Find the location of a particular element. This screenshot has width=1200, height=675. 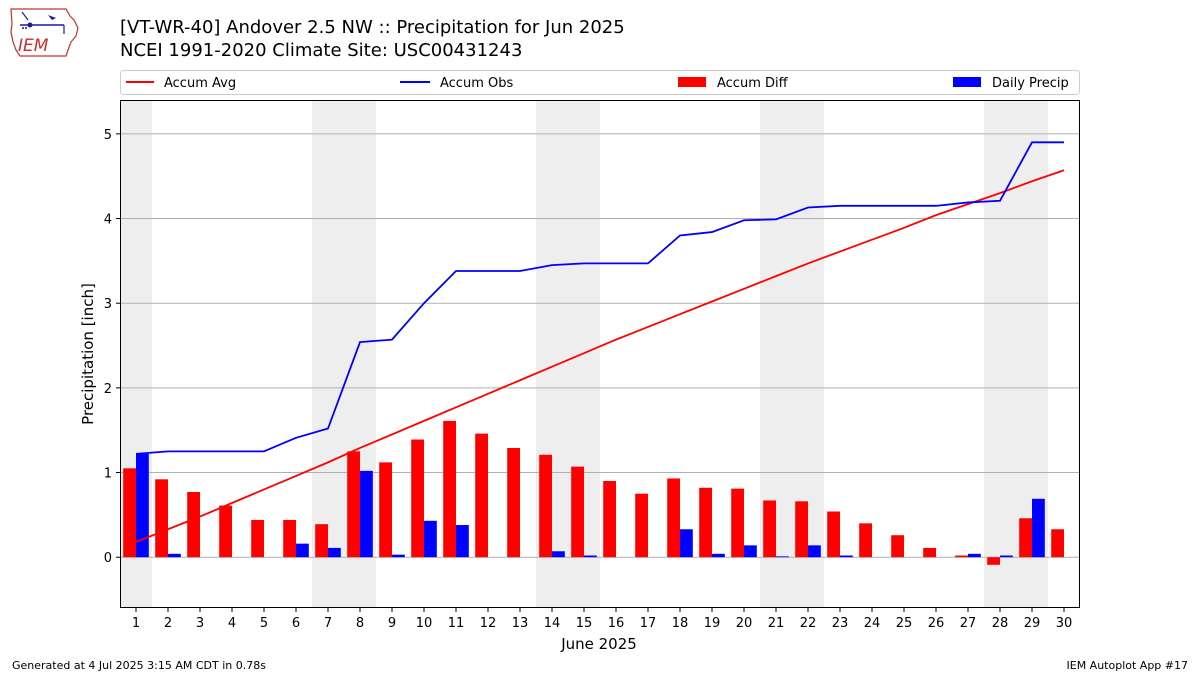

x-tick-label-10: 10 is located at coordinates (424, 623).